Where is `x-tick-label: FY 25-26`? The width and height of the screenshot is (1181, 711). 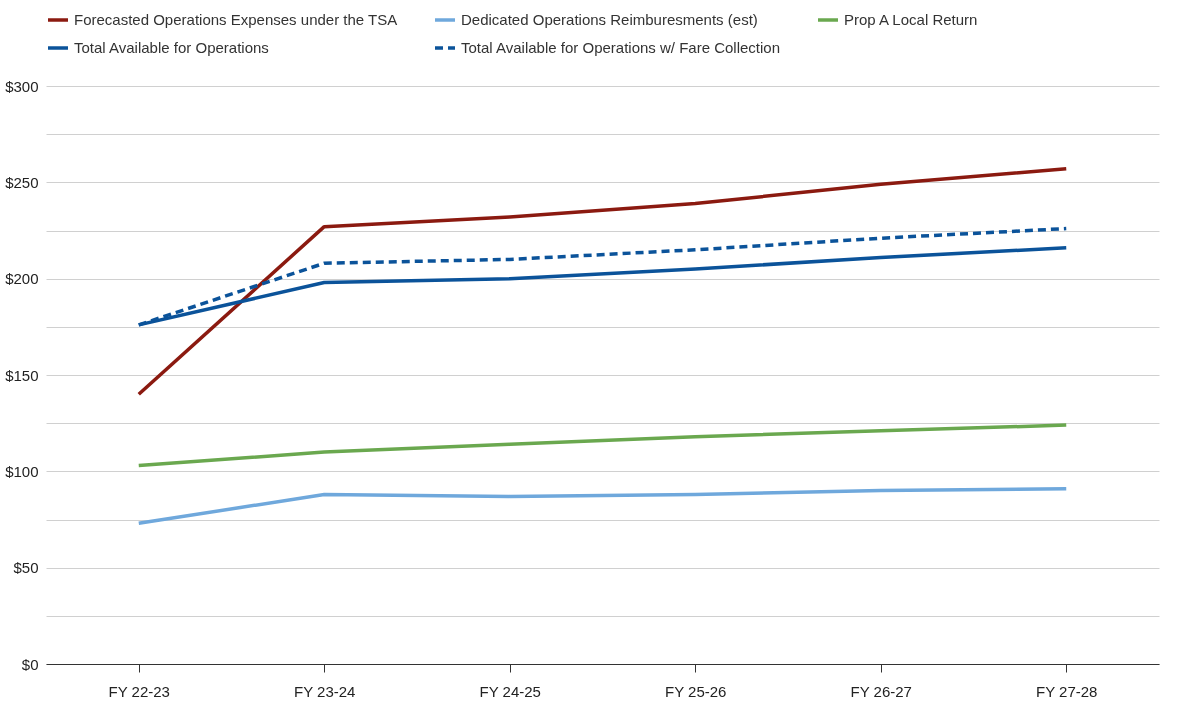
x-tick-label: FY 25-26 is located at coordinates (696, 691).